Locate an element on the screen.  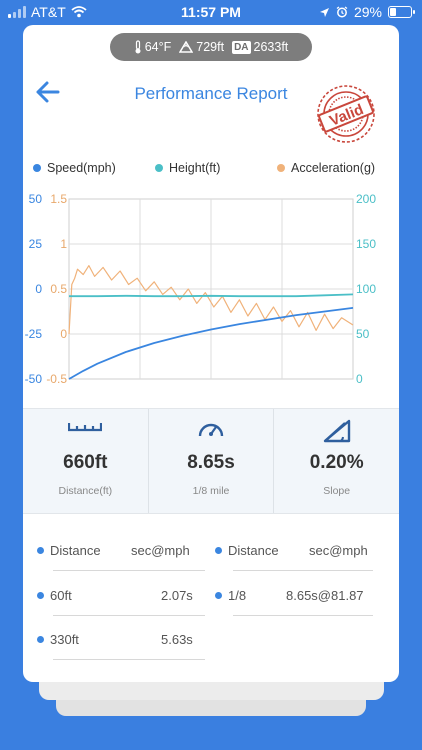
legend-item-speed: Speed(mph) is located at coordinates (74, 168).